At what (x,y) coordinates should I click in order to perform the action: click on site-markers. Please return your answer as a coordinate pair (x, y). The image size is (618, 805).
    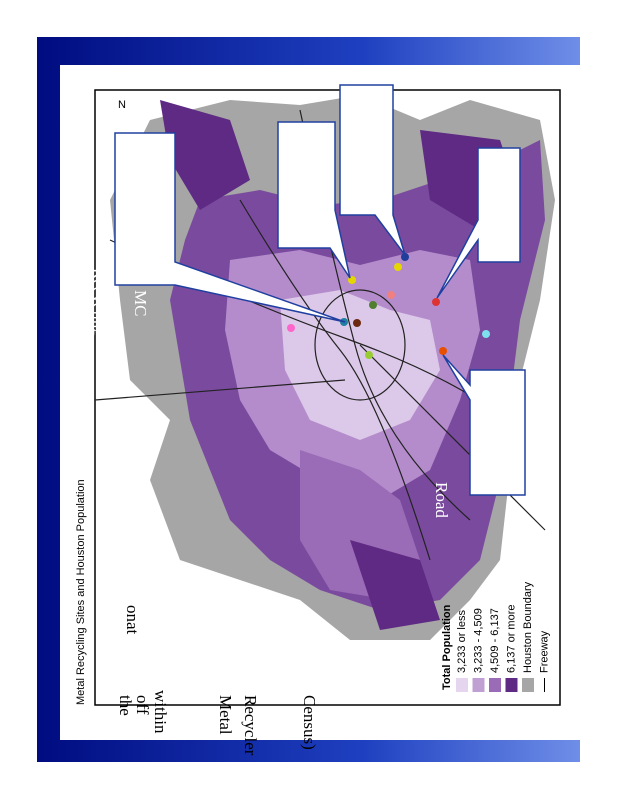
    Looking at the image, I should click on (388, 306).